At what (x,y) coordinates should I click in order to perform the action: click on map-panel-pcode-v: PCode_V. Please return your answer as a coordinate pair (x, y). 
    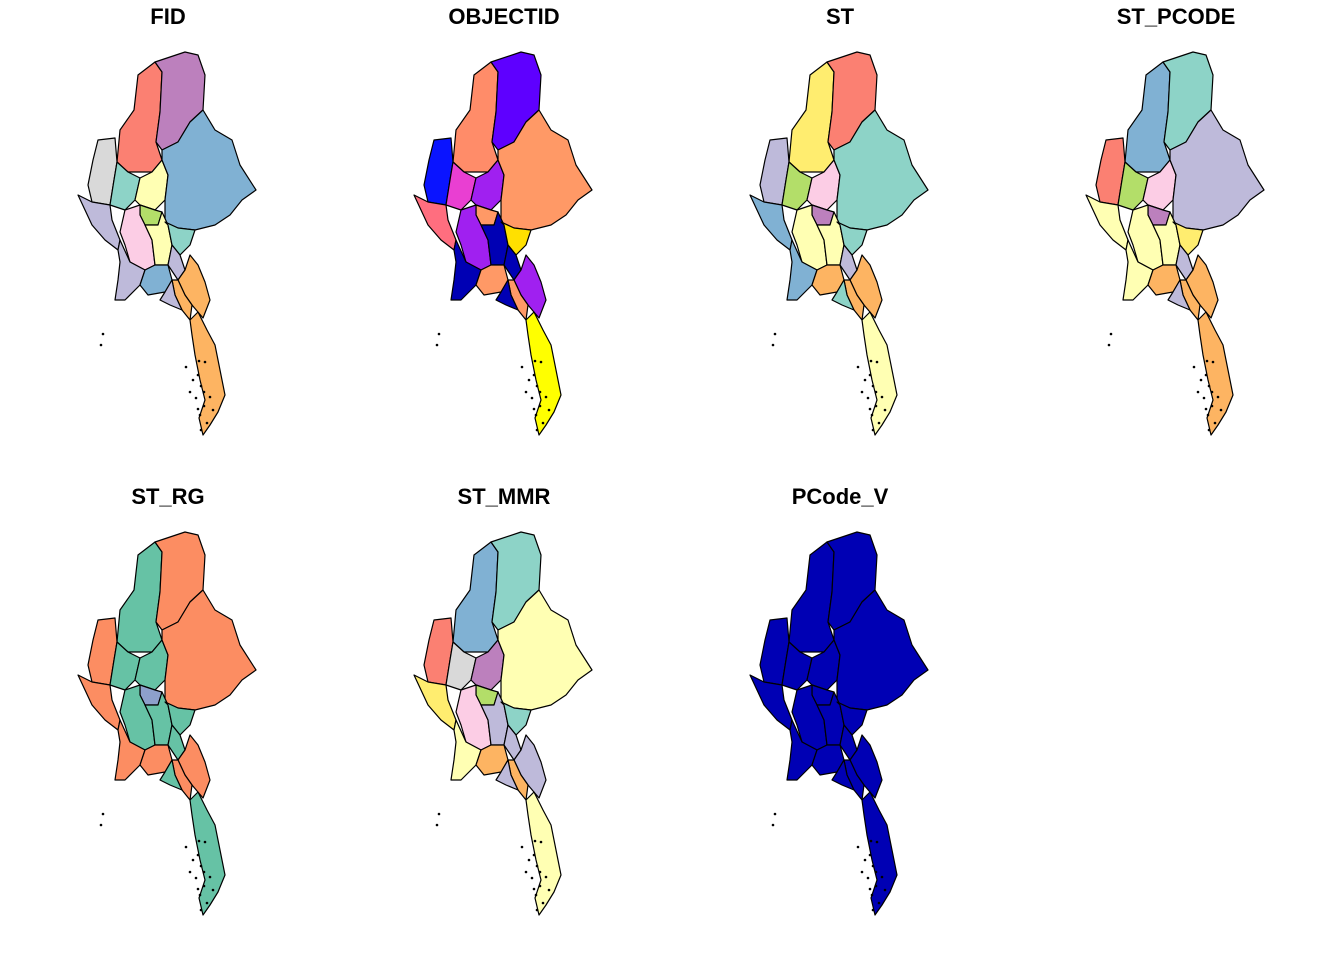
    Looking at the image, I should click on (840, 720).